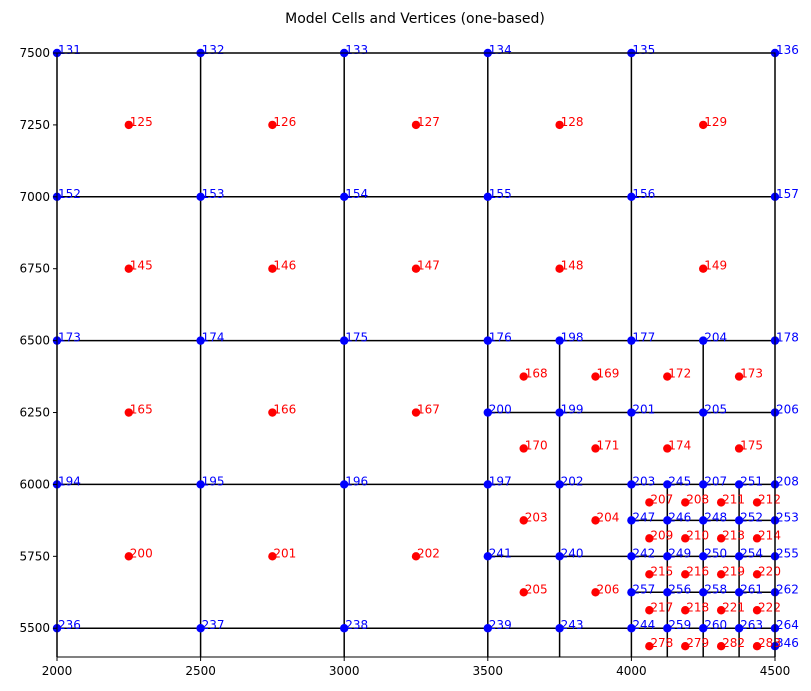 The height and width of the screenshot is (691, 811). What do you see at coordinates (34, 341) in the screenshot?
I see `y-tick-label: 6500` at bounding box center [34, 341].